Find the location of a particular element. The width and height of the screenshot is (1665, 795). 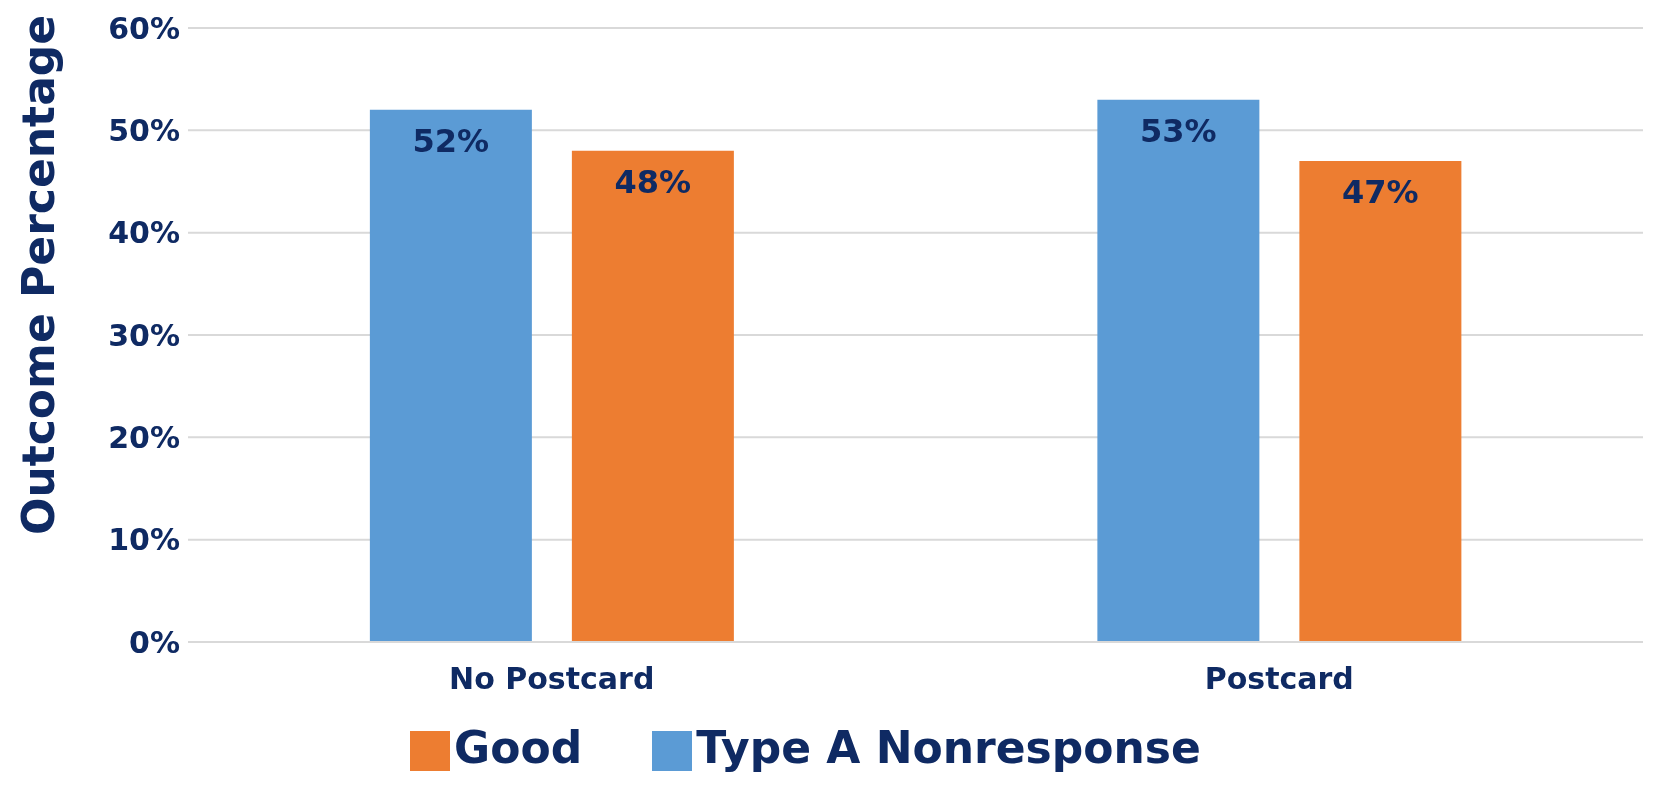

data-label: 48% is located at coordinates (653, 181).